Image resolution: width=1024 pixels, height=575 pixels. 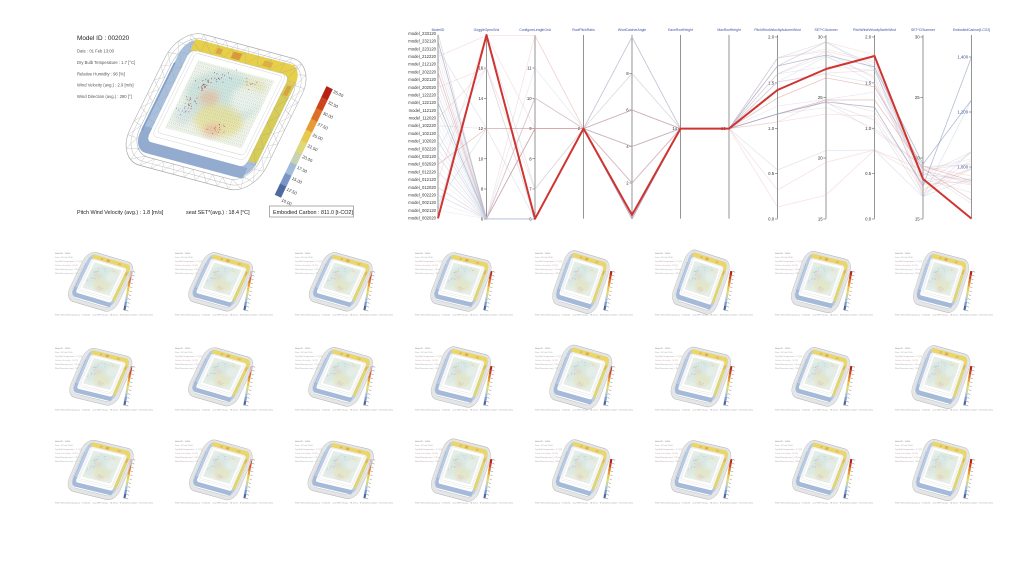 I want to click on svg-text: 27.50, so click(x=323, y=126).